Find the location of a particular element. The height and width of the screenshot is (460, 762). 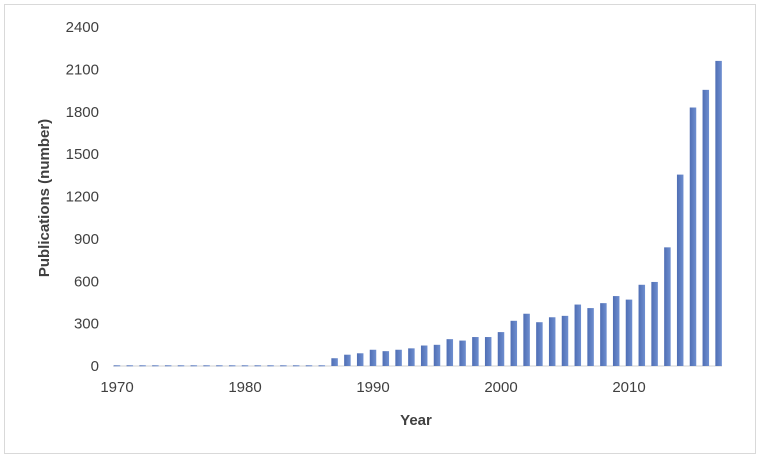

bar-2000 is located at coordinates (501, 349).